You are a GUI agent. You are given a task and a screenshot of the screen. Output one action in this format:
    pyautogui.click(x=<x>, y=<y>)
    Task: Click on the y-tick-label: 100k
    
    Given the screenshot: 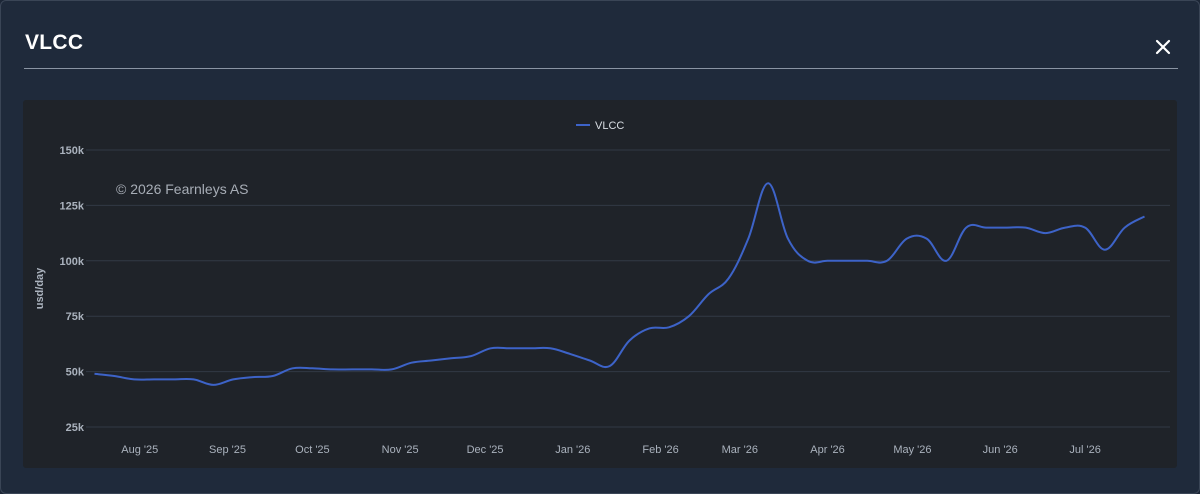 What is the action you would take?
    pyautogui.click(x=72, y=262)
    